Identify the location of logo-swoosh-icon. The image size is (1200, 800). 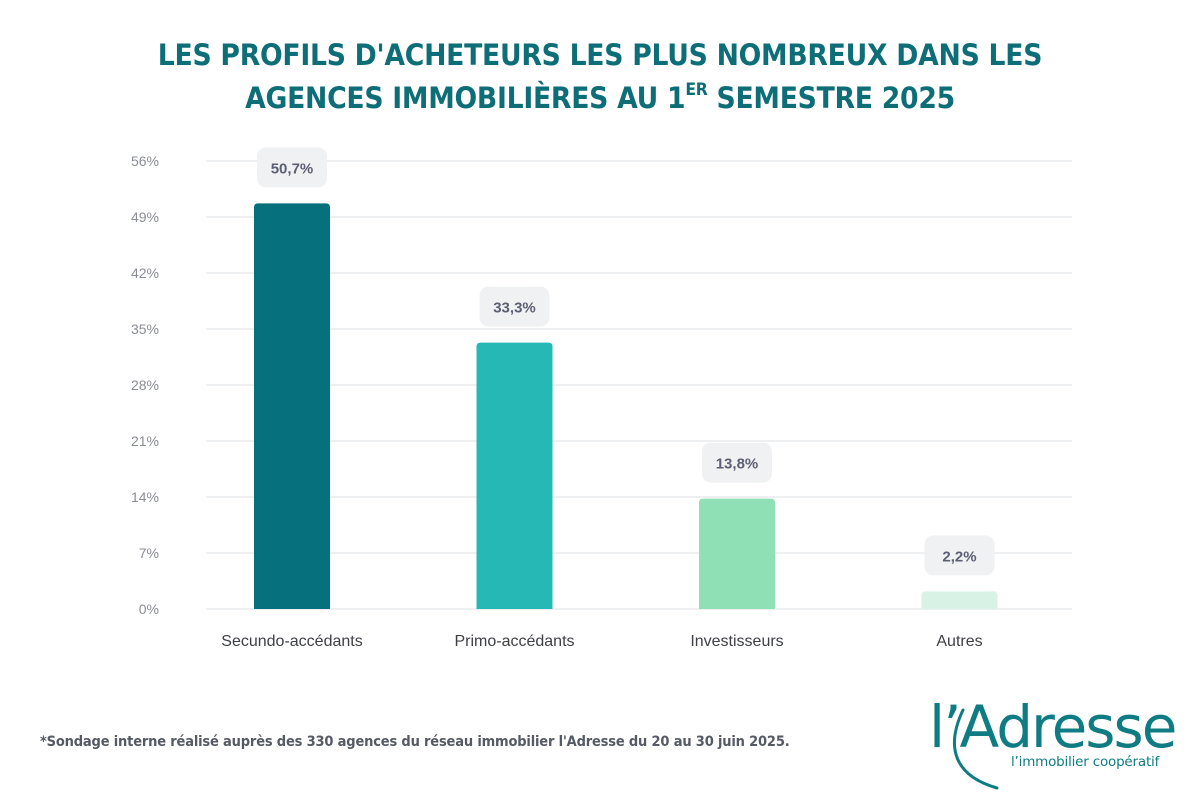
(976, 749).